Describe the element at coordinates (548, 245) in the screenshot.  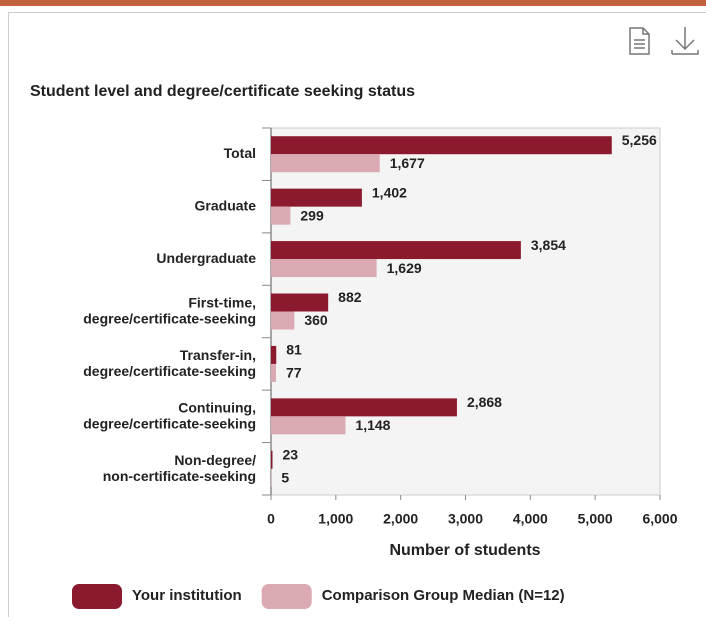
I see `value-label: 3,854` at that location.